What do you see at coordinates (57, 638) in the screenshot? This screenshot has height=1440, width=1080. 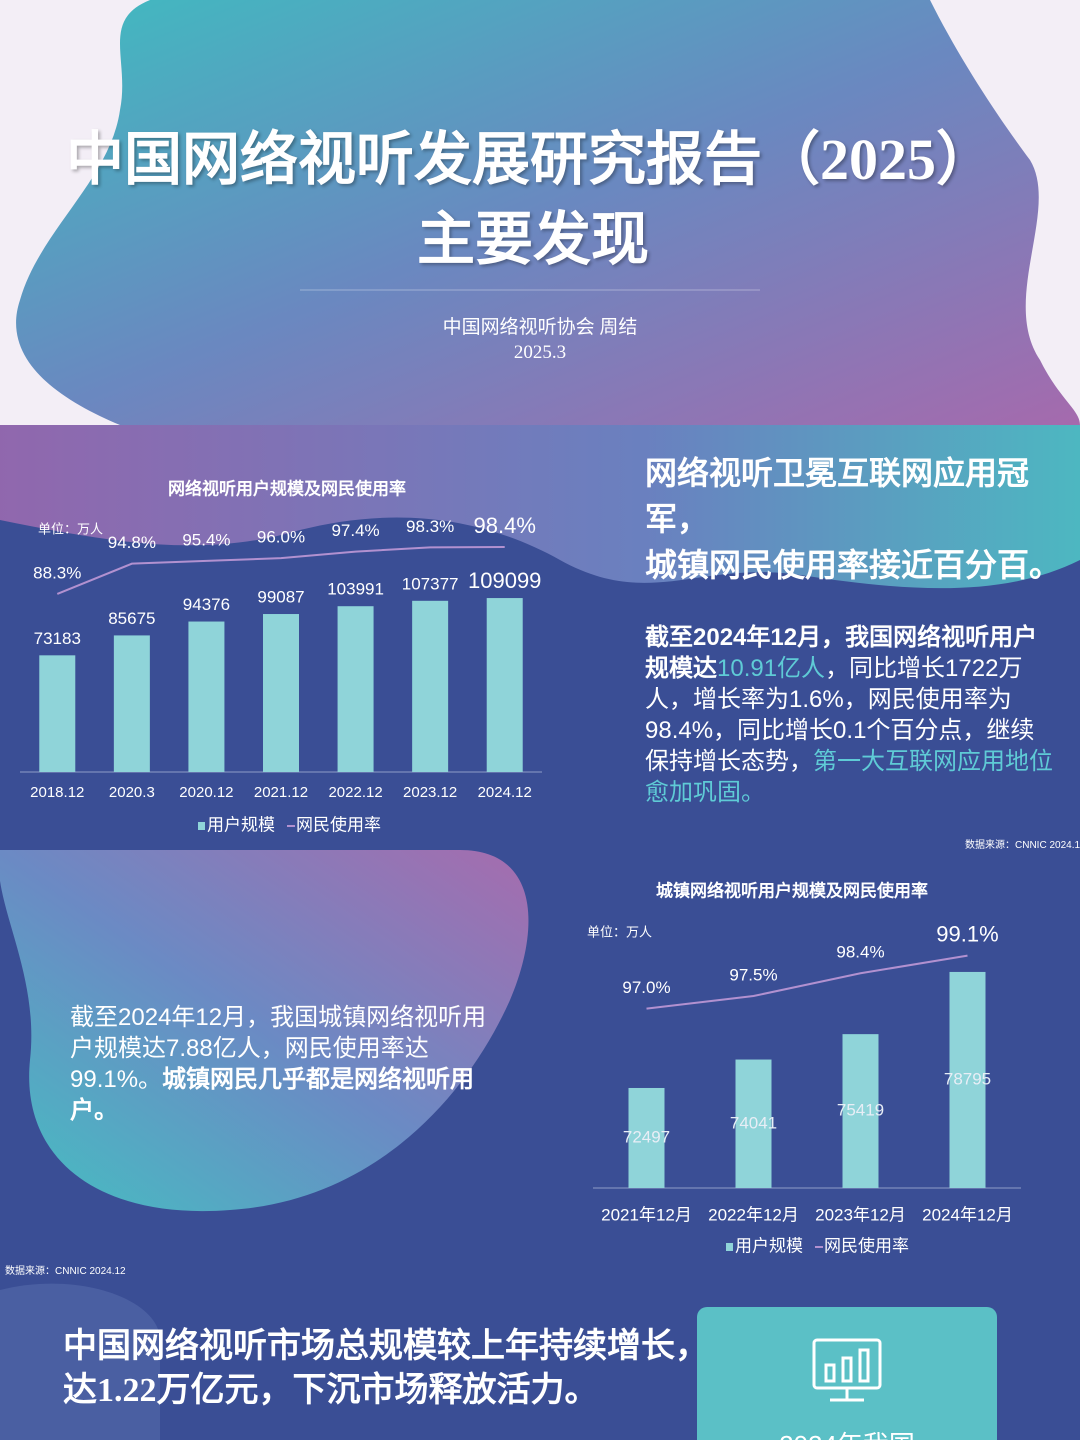 I see `value-label: 73183` at bounding box center [57, 638].